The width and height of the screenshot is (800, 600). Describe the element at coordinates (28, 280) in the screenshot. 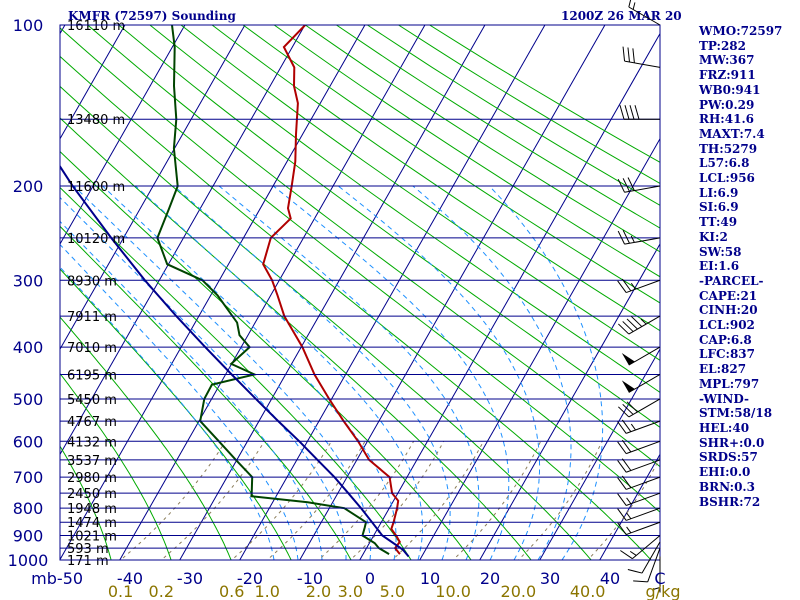

I see `pressure-tick-label: 300` at that location.